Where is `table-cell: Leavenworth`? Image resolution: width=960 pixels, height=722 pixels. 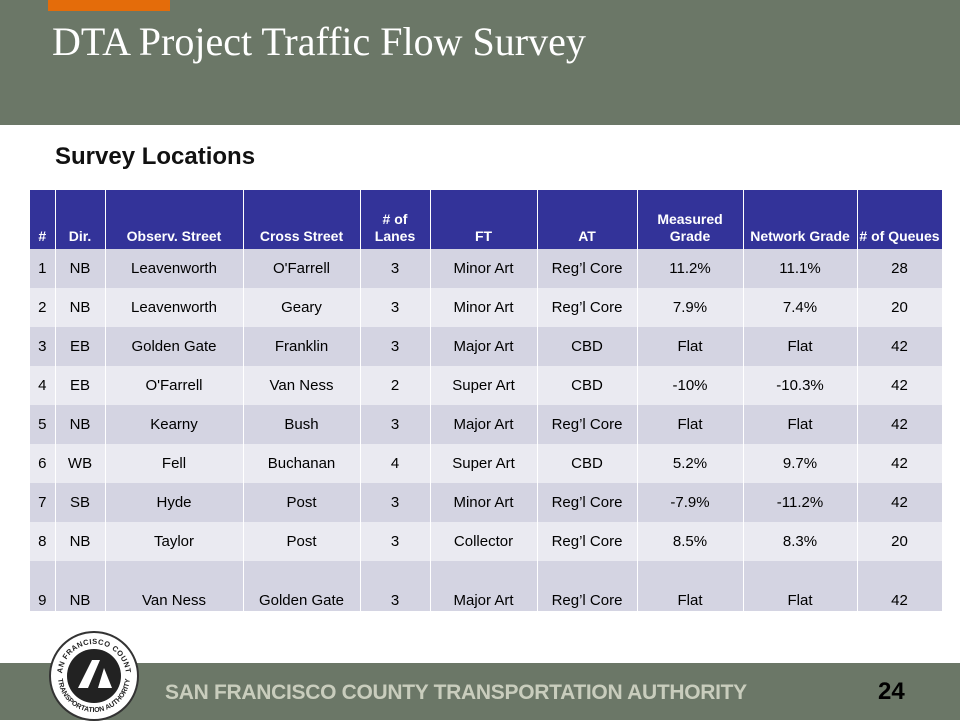
table-cell: Leavenworth is located at coordinates (174, 268).